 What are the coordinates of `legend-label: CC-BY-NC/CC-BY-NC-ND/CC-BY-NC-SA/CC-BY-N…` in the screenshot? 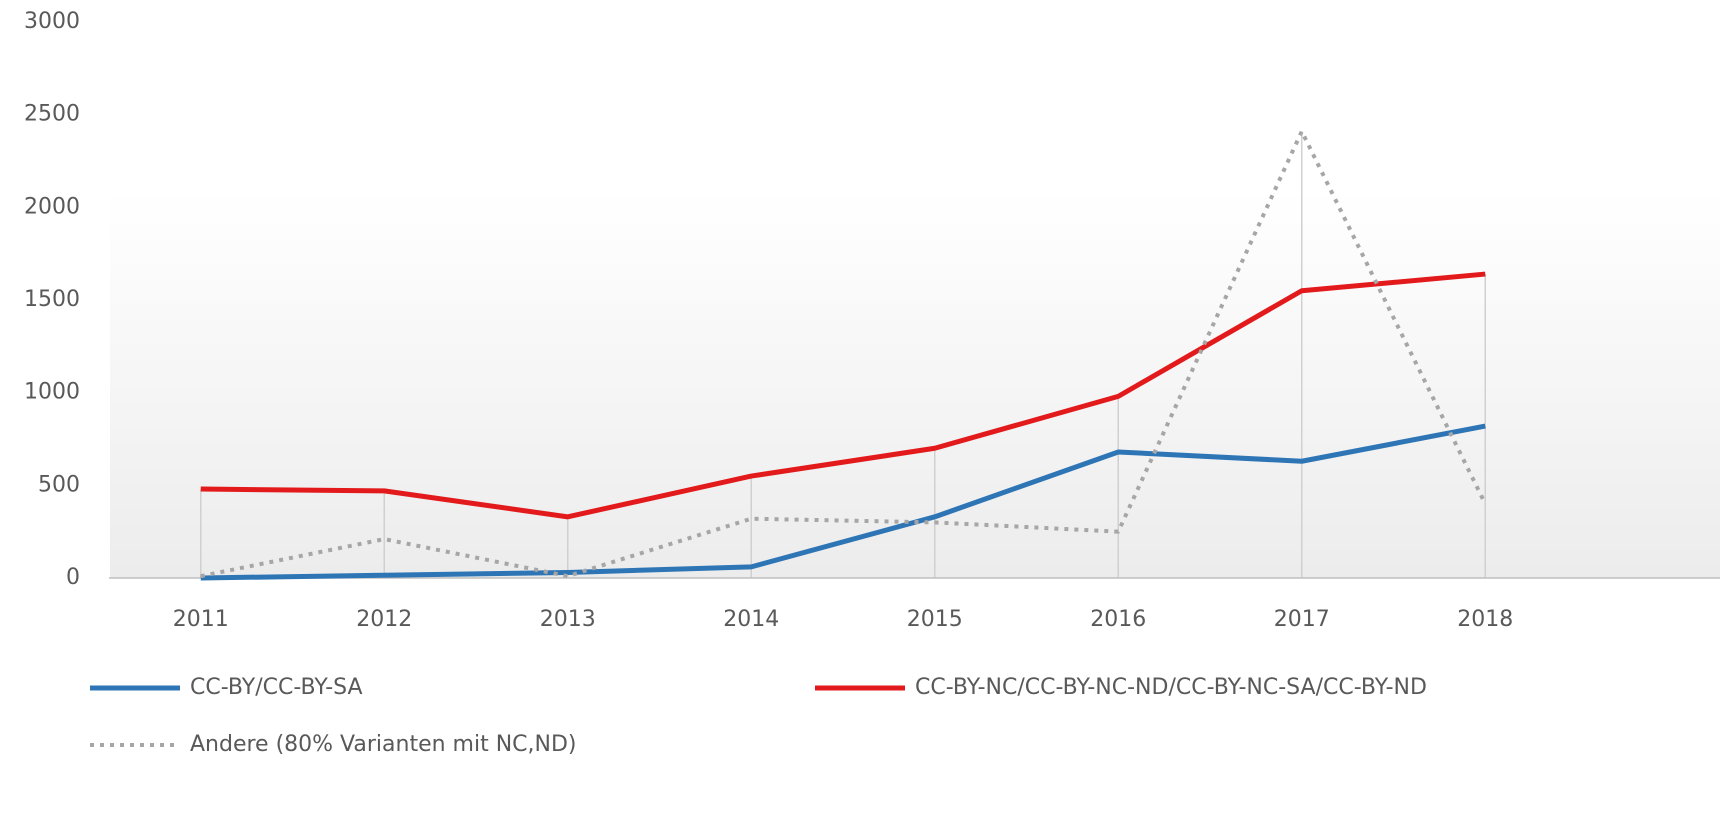 It's located at (1171, 687).